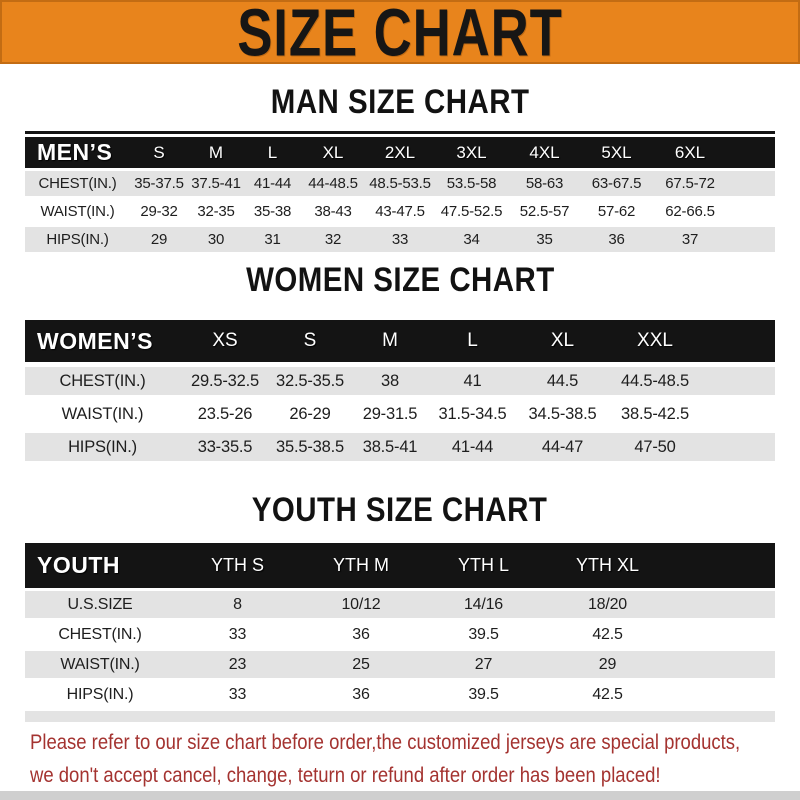 The width and height of the screenshot is (800, 800). What do you see at coordinates (616, 211) in the screenshot?
I see `table-cell: 57-62` at bounding box center [616, 211].